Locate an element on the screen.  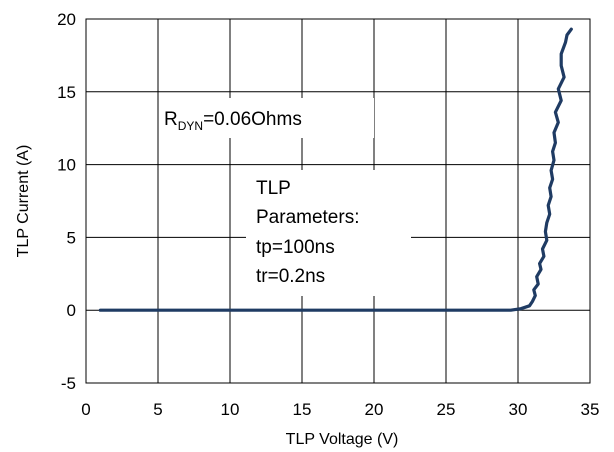
y-tick-labels: -5 0 5 10 15 20 is located at coordinates (66, 201).